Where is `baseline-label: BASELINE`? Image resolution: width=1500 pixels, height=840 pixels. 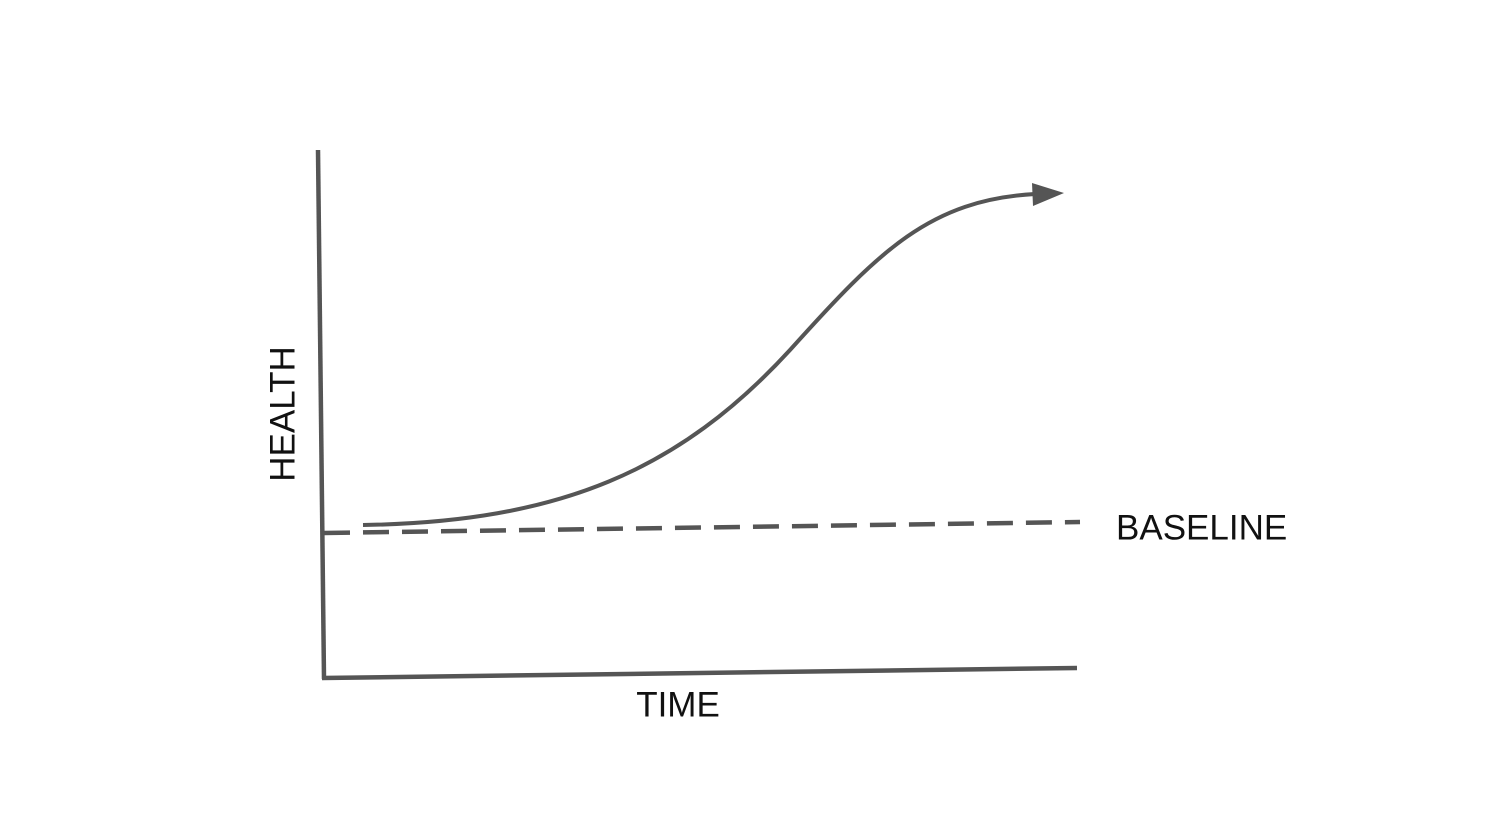
baseline-label: BASELINE is located at coordinates (1201, 527).